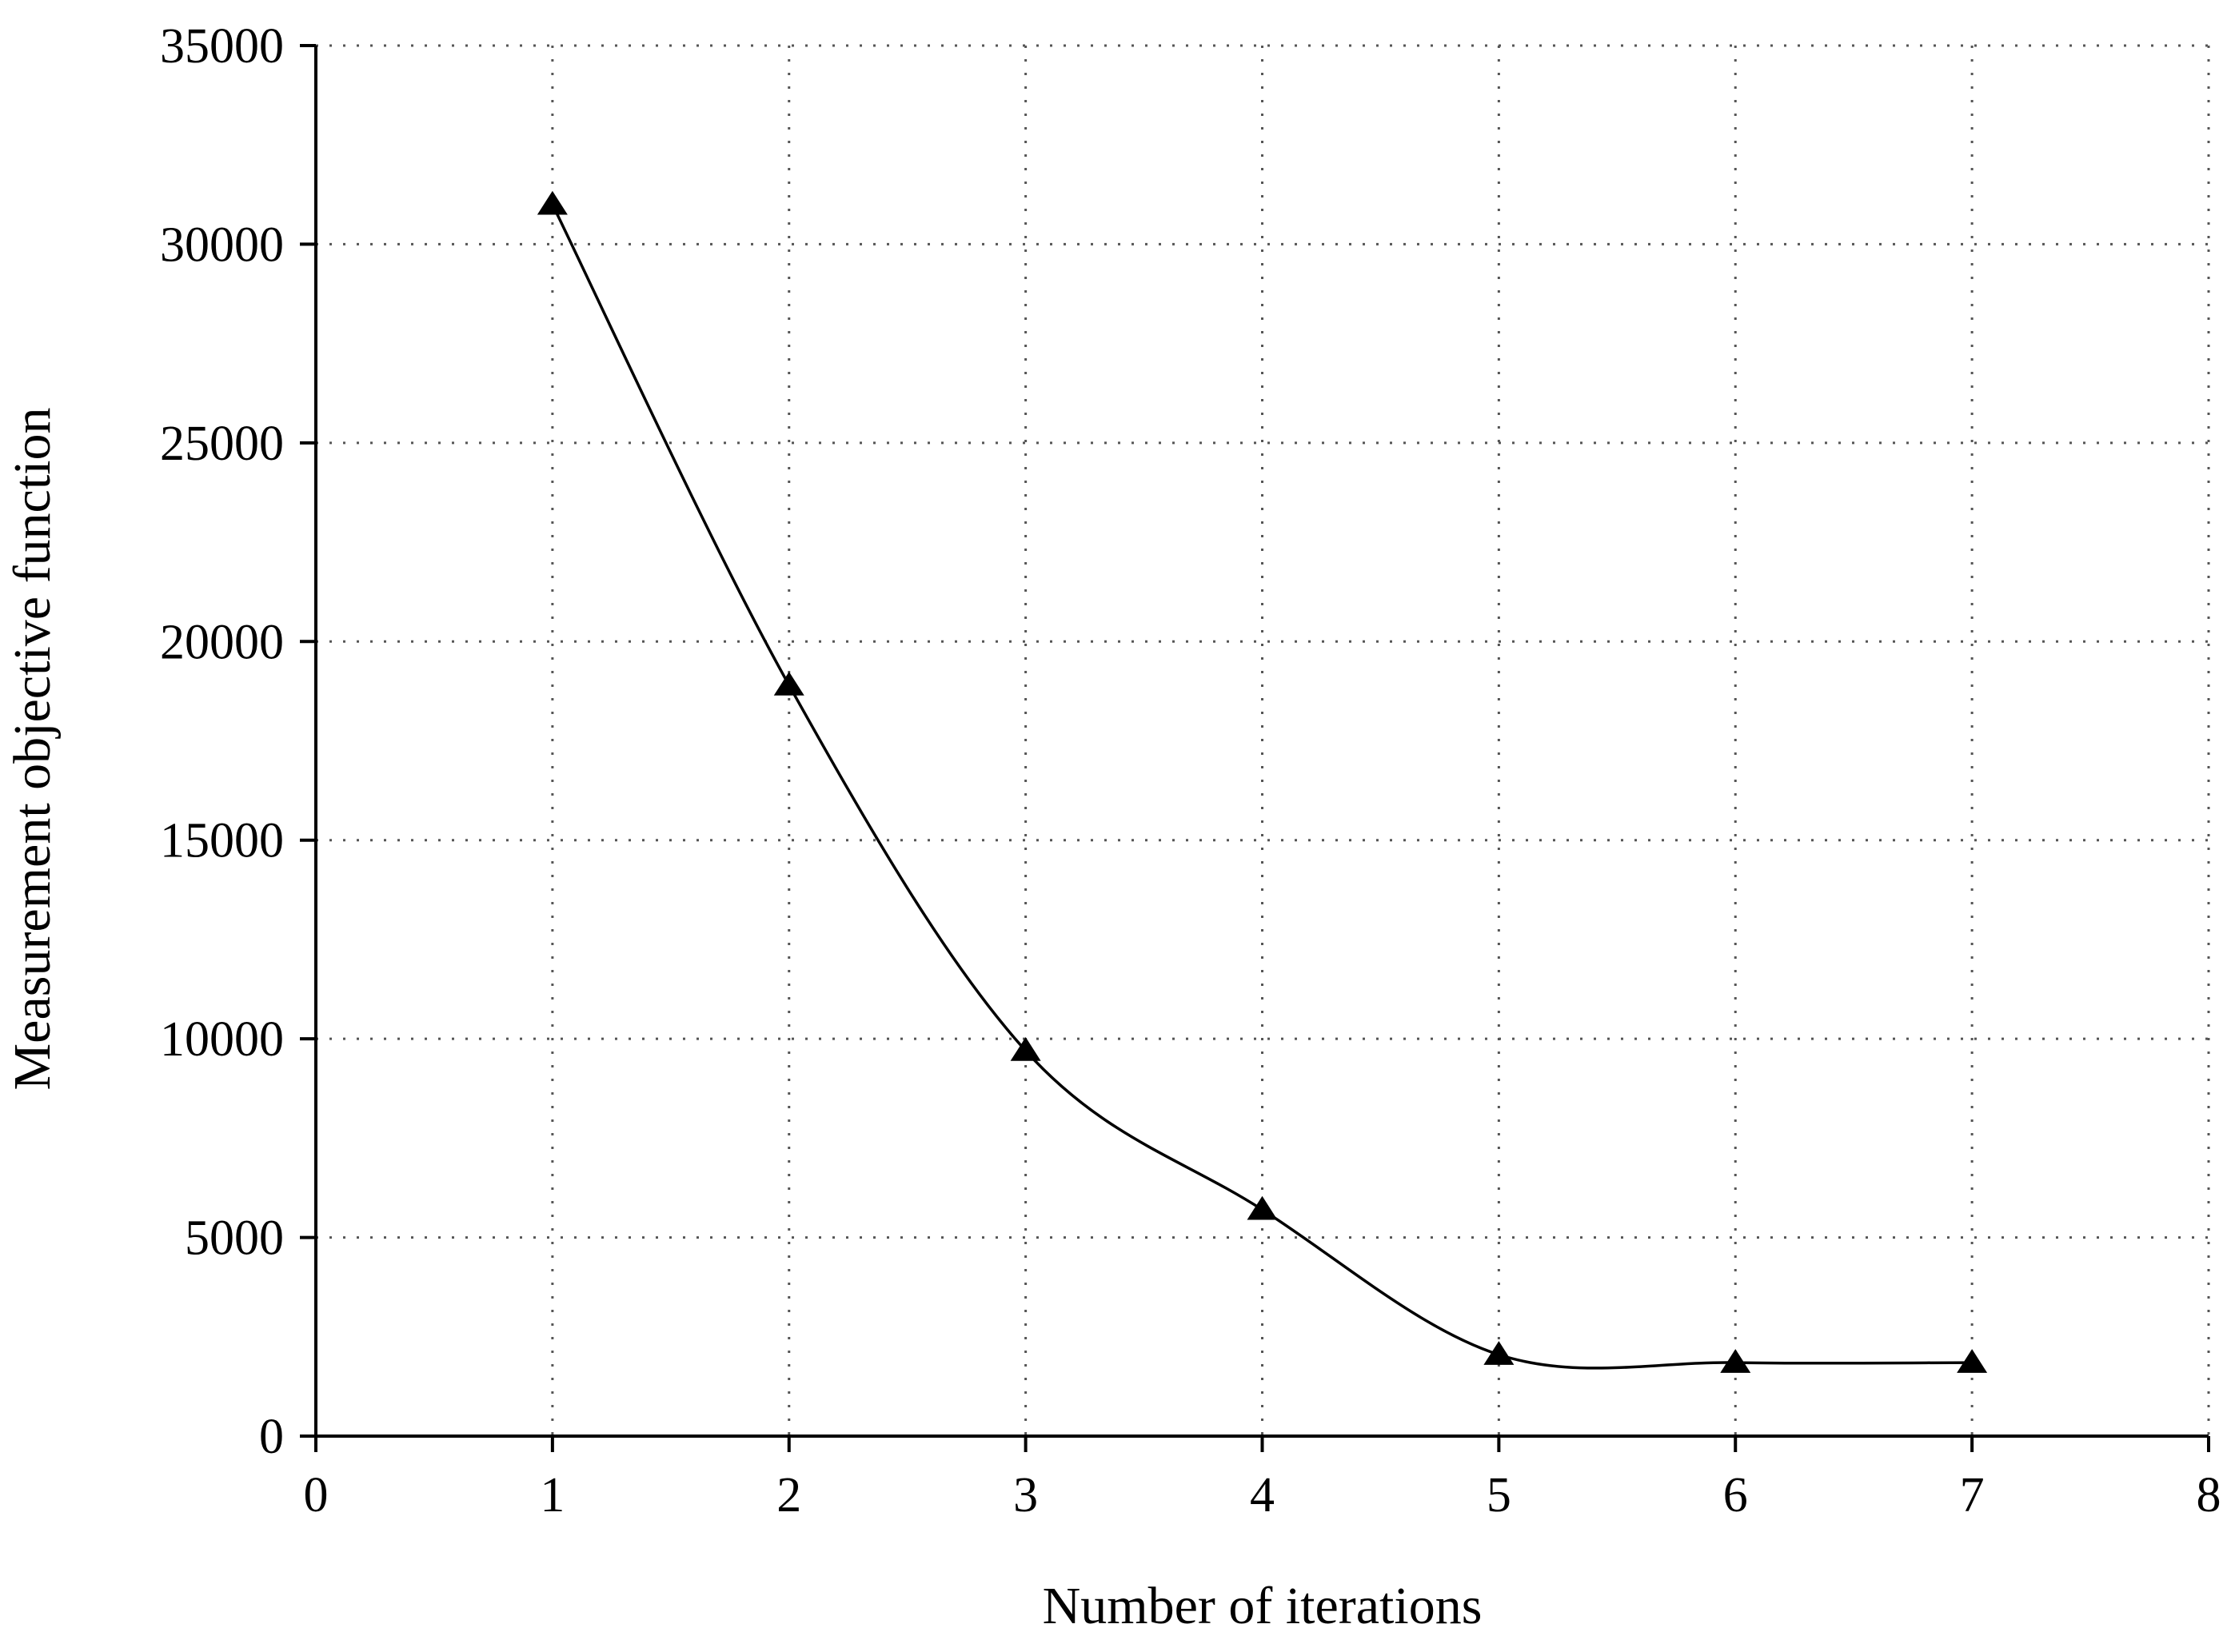 The image size is (2231, 1652). I want to click on x-axis-ticks: 0 1 2 3 4 5 6 7 8, so click(1262, 1479).